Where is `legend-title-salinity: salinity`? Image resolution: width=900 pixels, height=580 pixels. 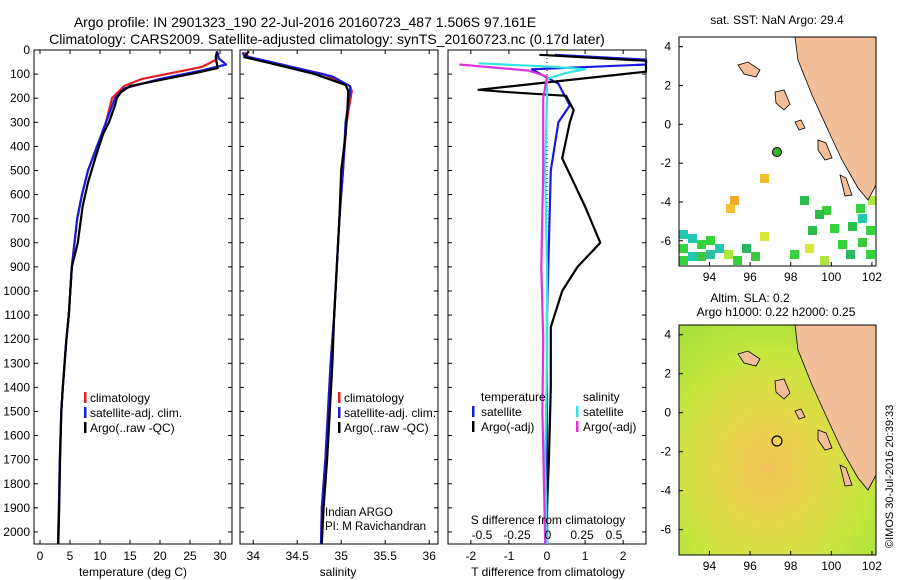 legend-title-salinity: salinity is located at coordinates (601, 397).